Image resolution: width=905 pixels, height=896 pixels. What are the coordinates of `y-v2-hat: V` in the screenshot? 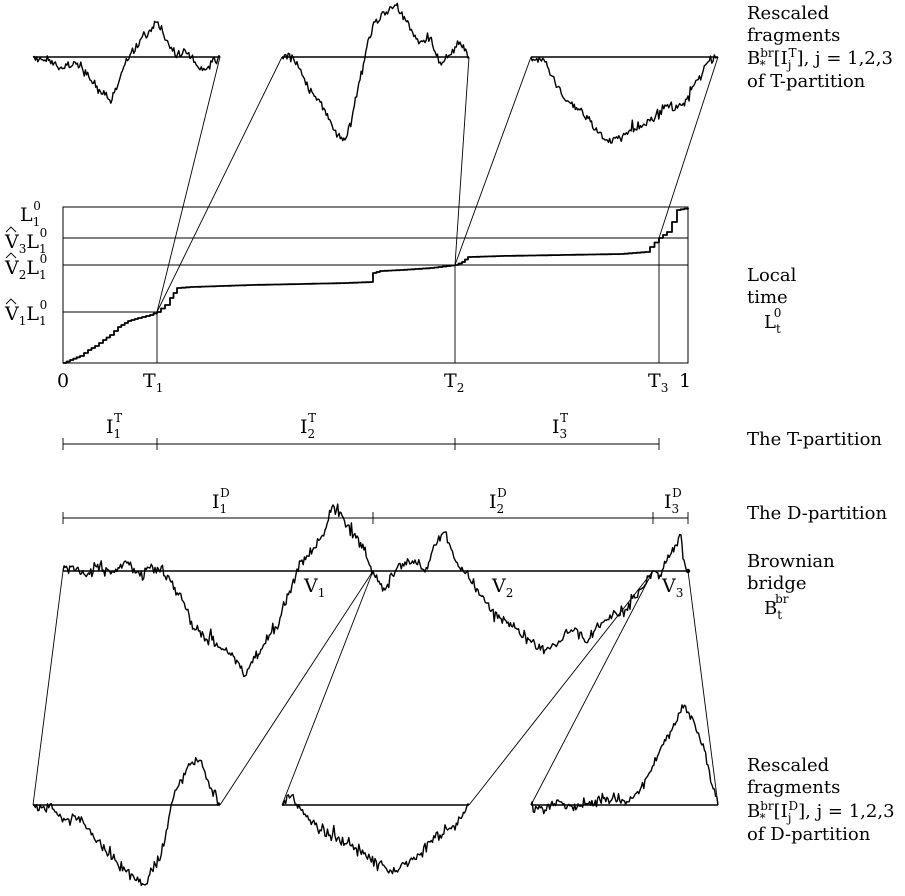 It's located at (11, 268).